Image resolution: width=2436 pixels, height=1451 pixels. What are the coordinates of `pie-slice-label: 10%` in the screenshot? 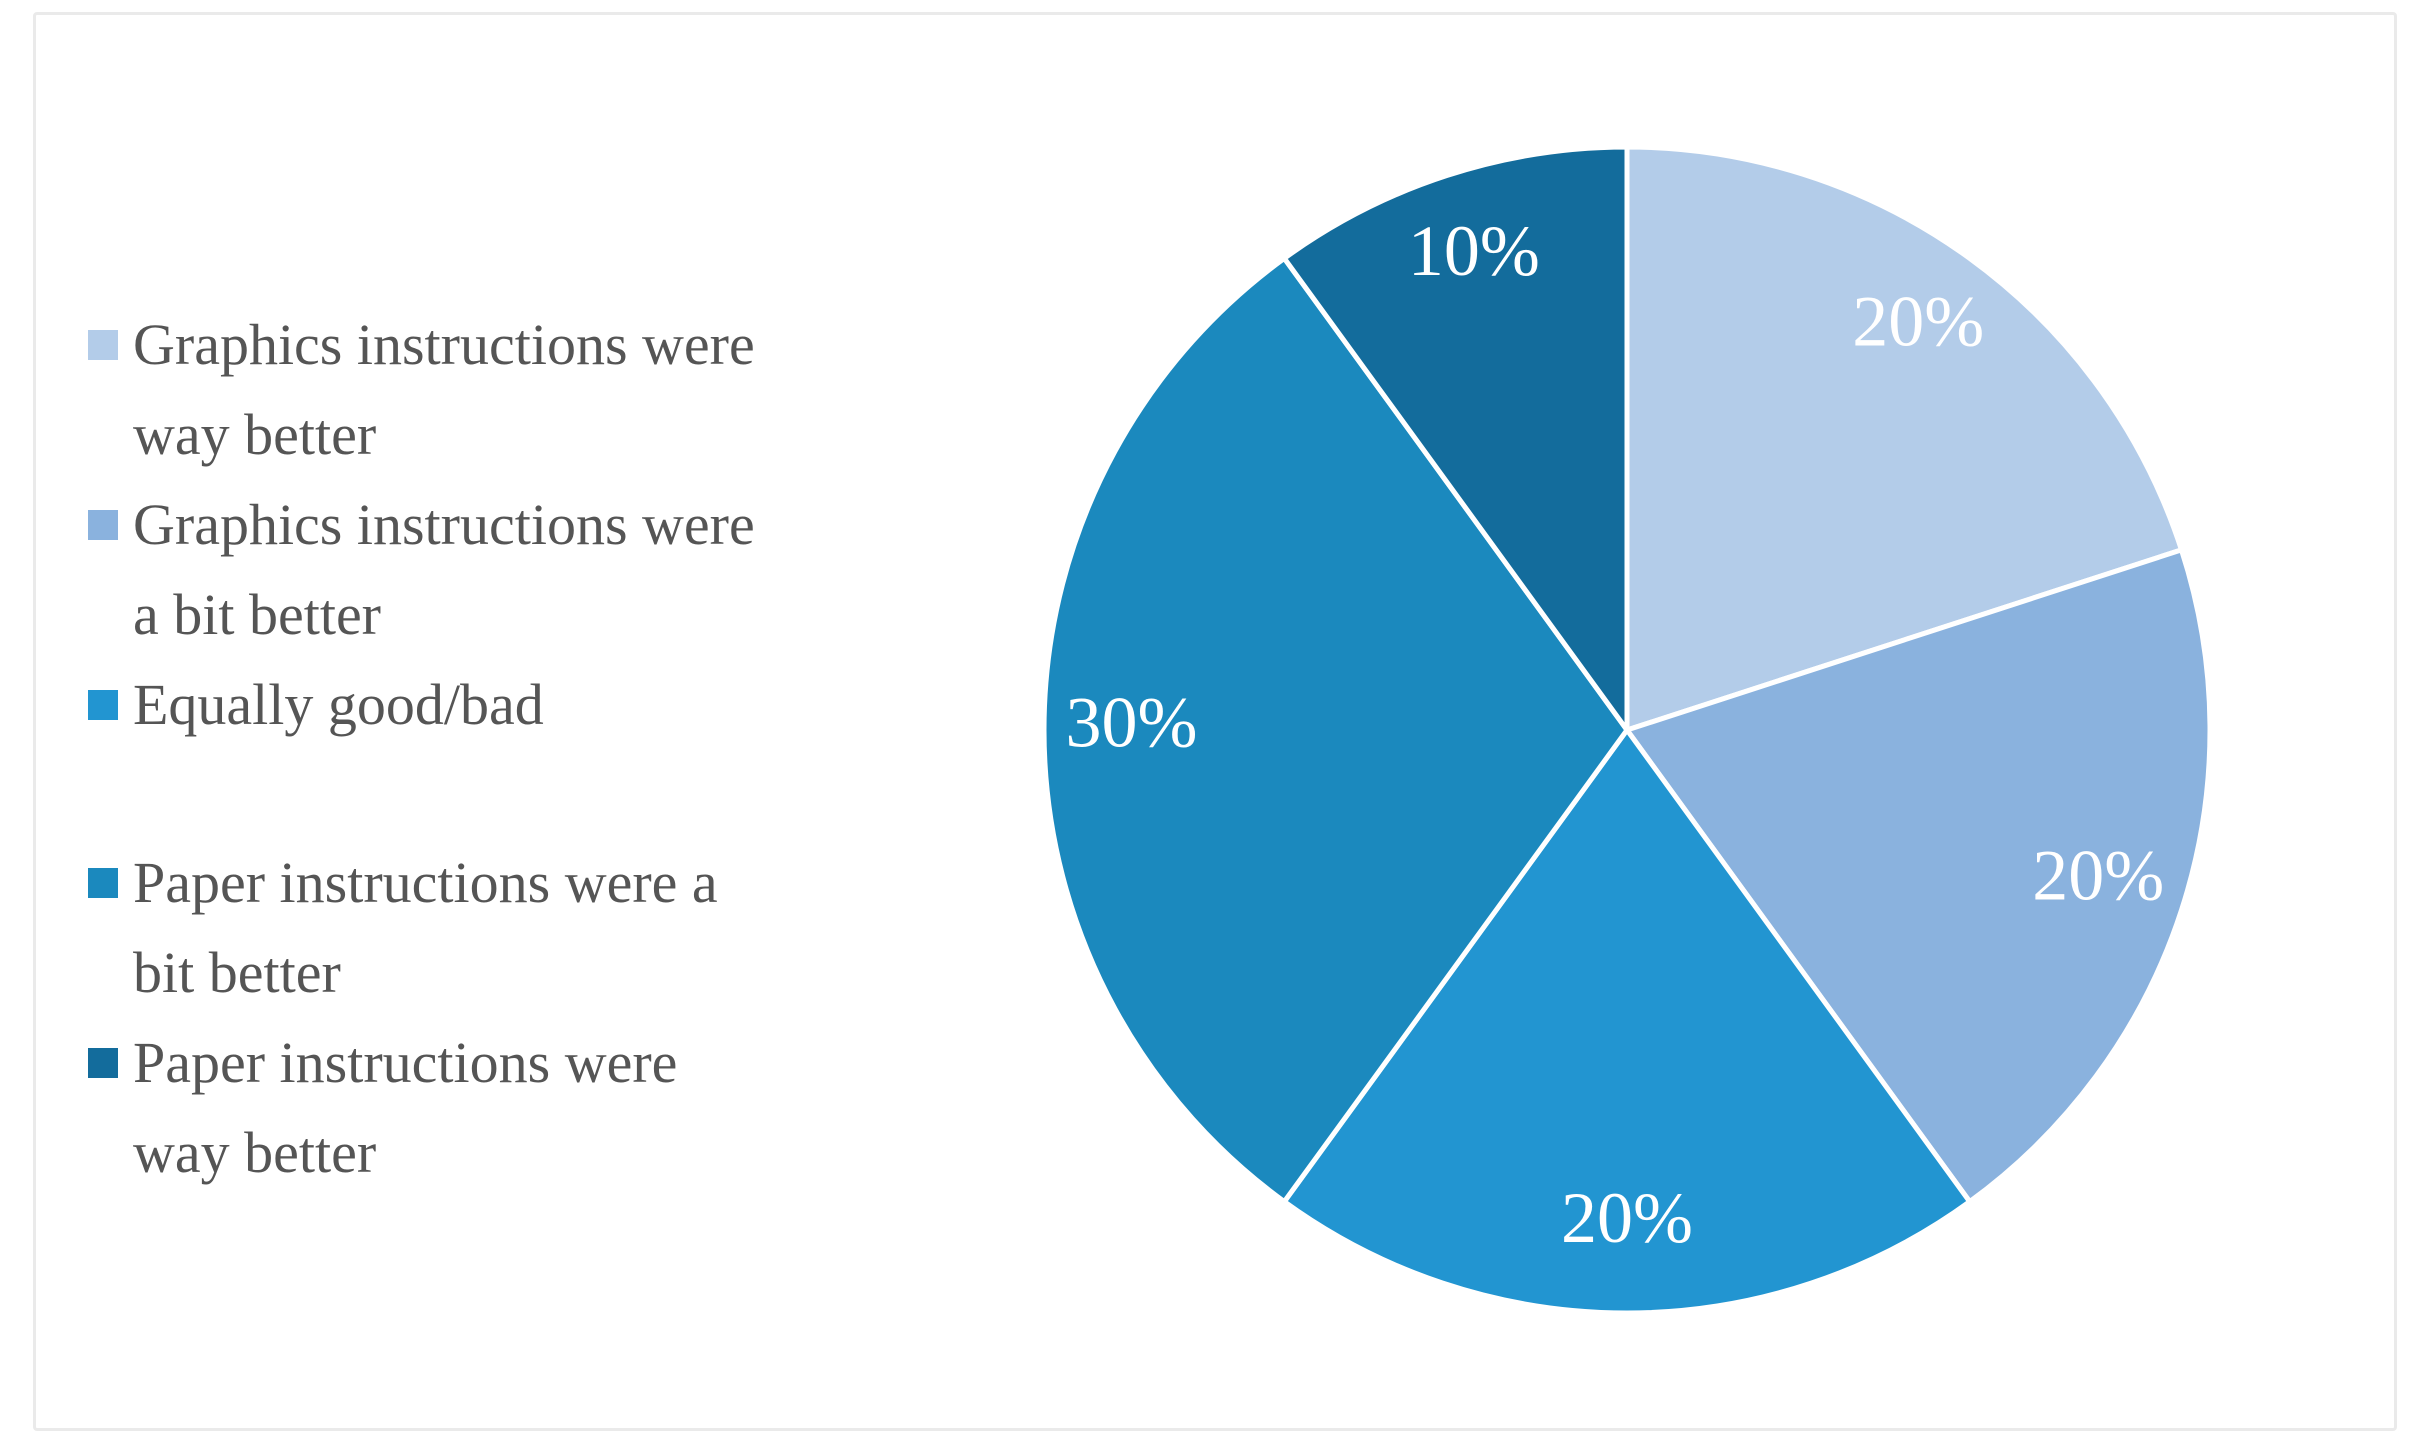 It's located at (1474, 251).